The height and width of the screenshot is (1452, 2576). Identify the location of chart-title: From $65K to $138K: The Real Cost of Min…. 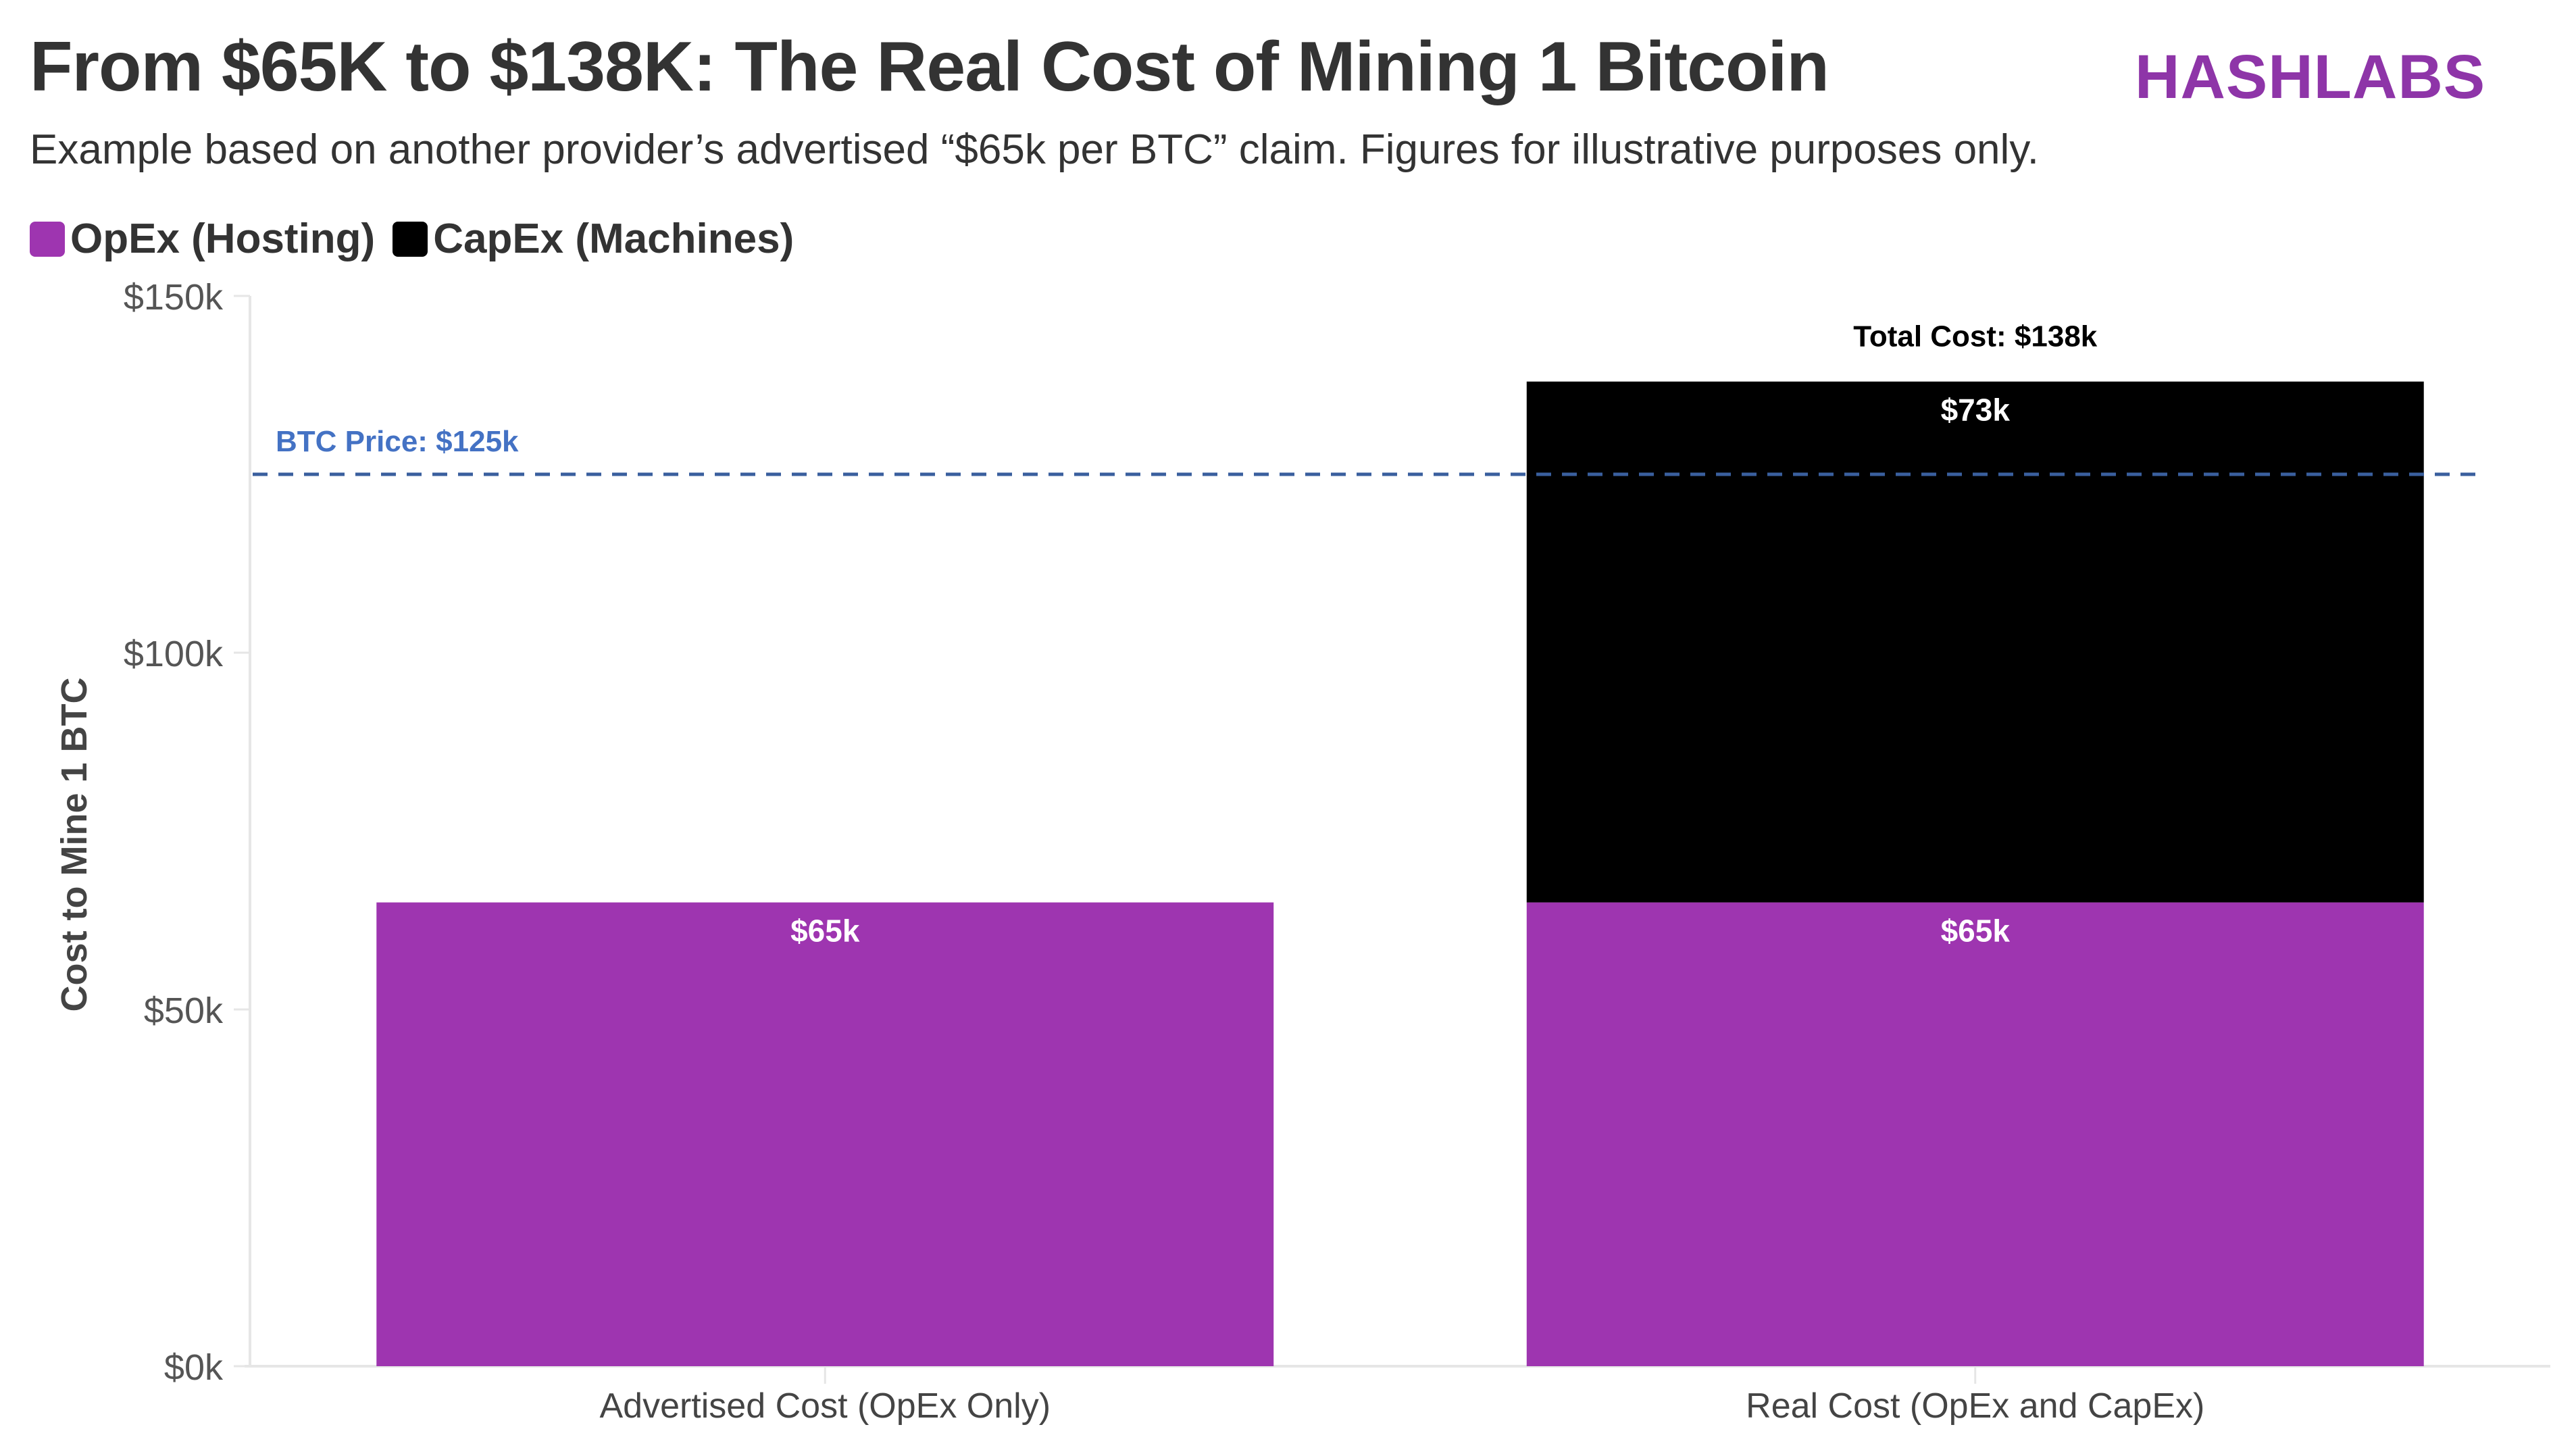
(929, 67).